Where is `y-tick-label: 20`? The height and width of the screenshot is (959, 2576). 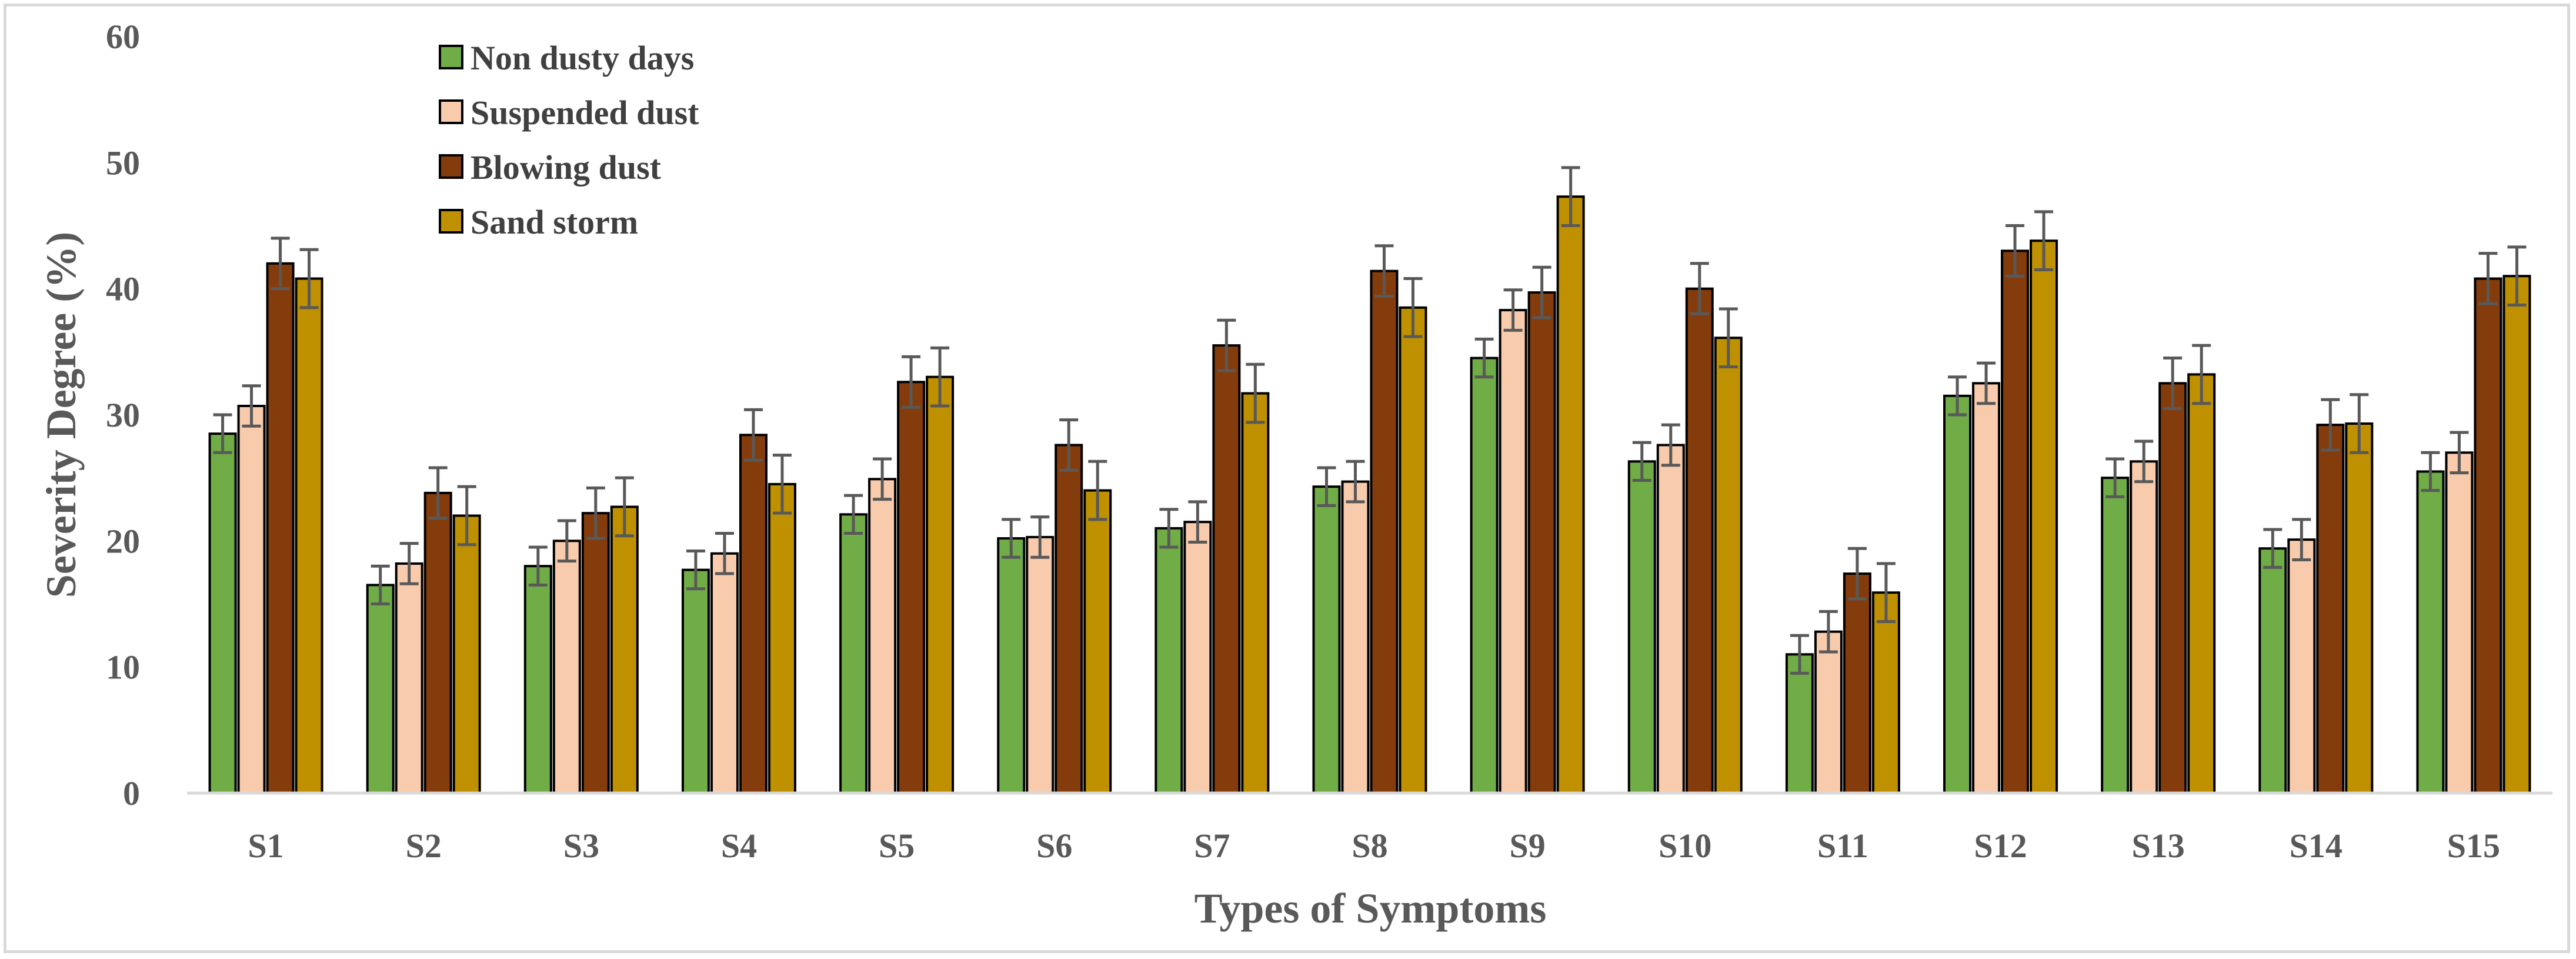 y-tick-label: 20 is located at coordinates (123, 541).